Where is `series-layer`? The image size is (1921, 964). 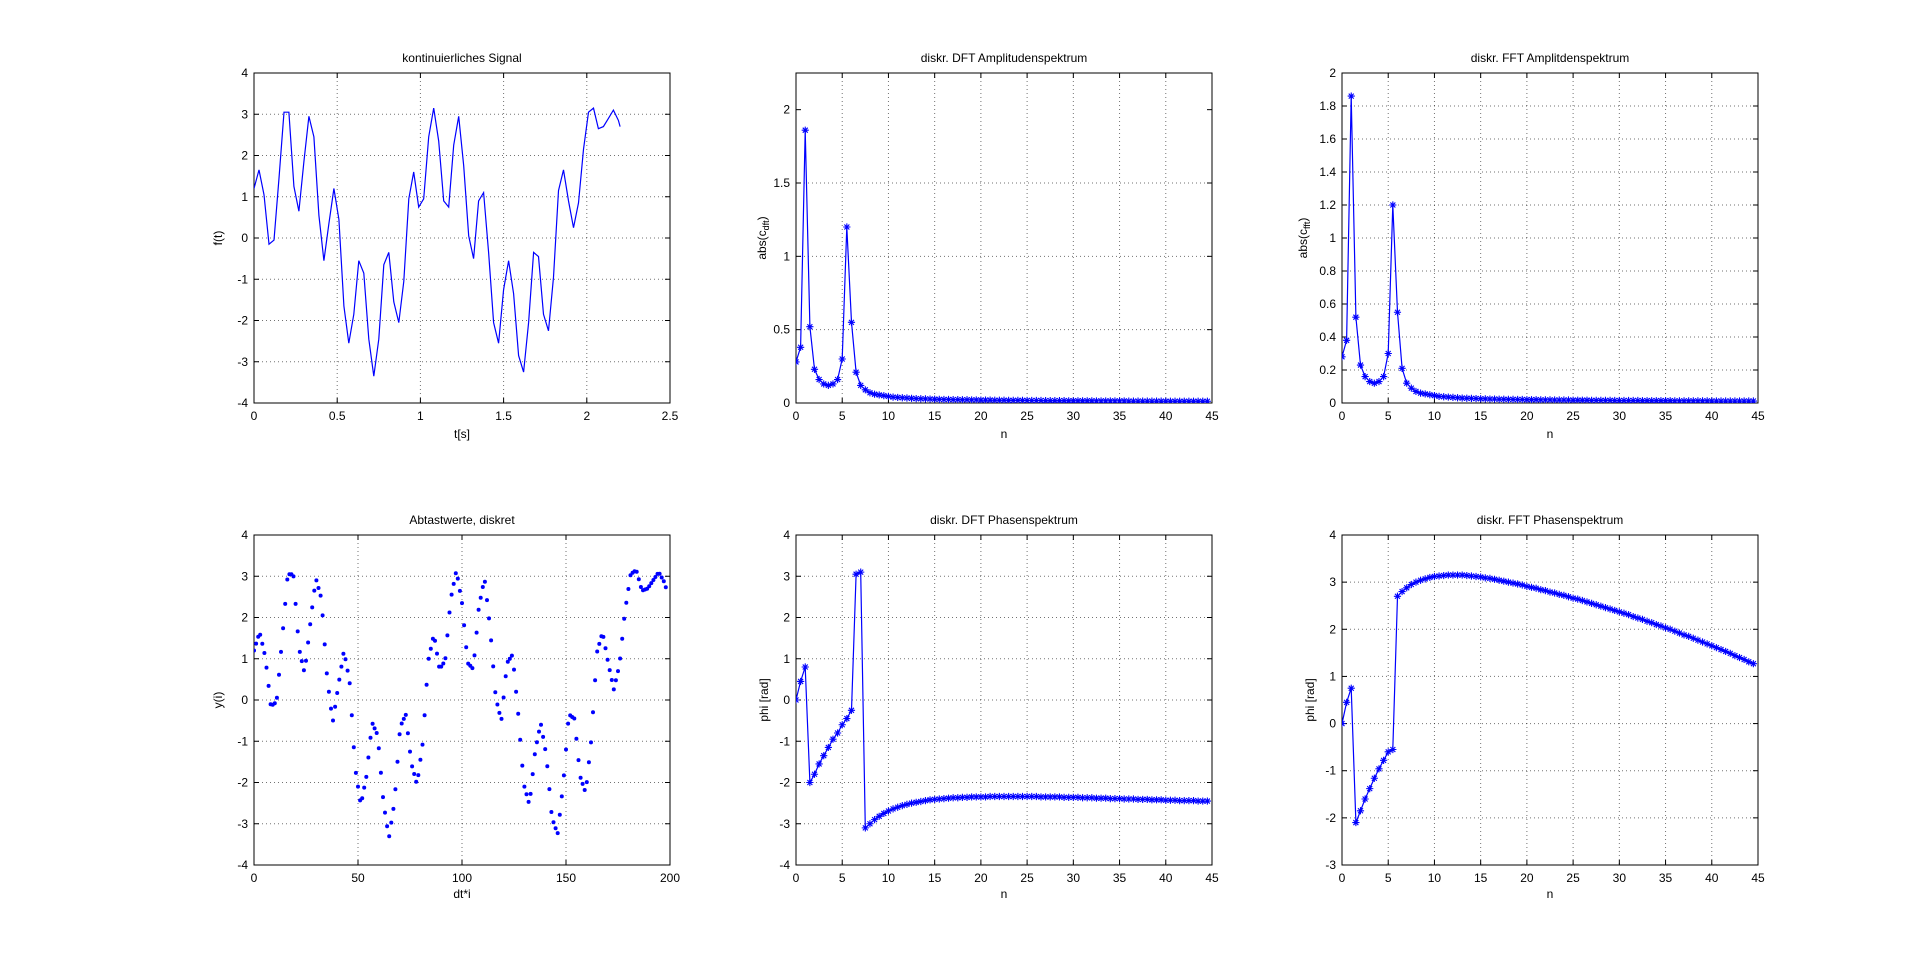 series-layer is located at coordinates (437, 242).